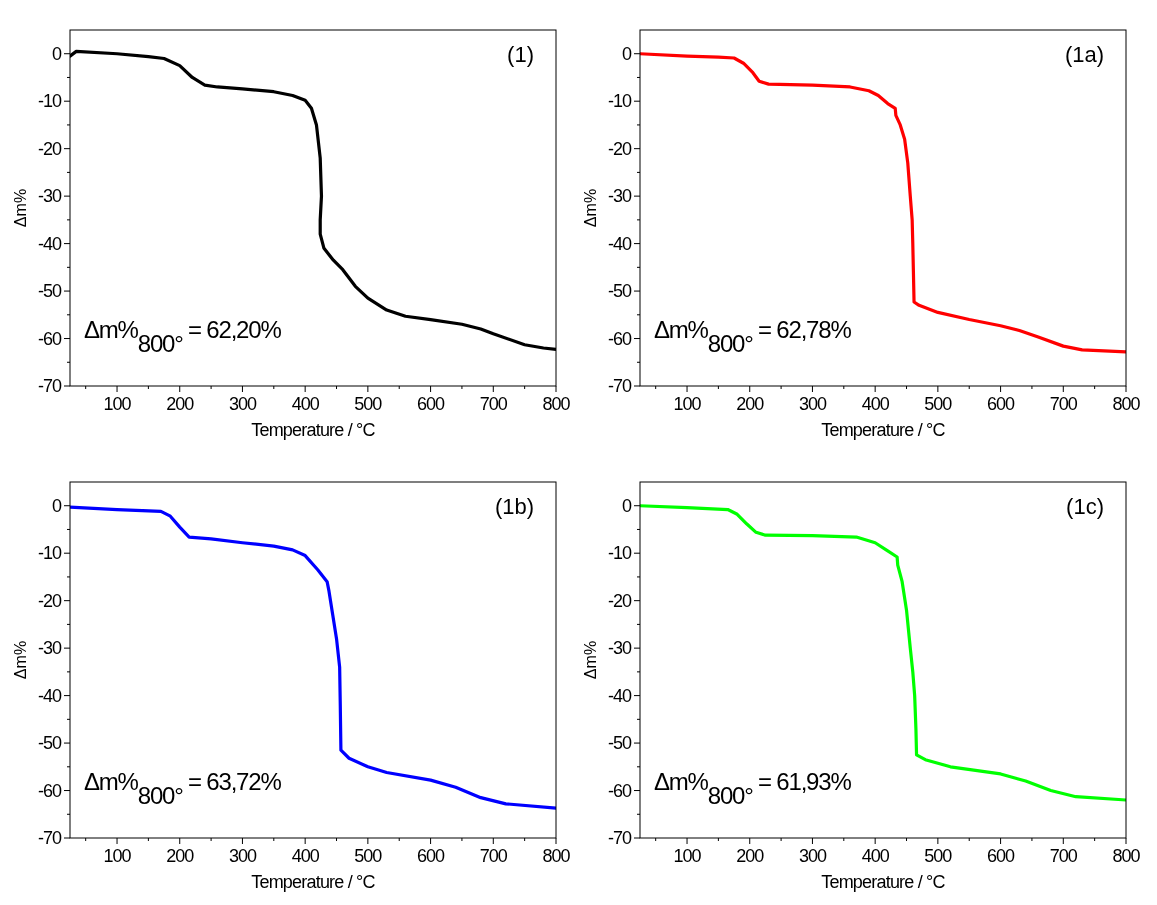  What do you see at coordinates (1085, 506) in the screenshot?
I see `text: (1c)` at bounding box center [1085, 506].